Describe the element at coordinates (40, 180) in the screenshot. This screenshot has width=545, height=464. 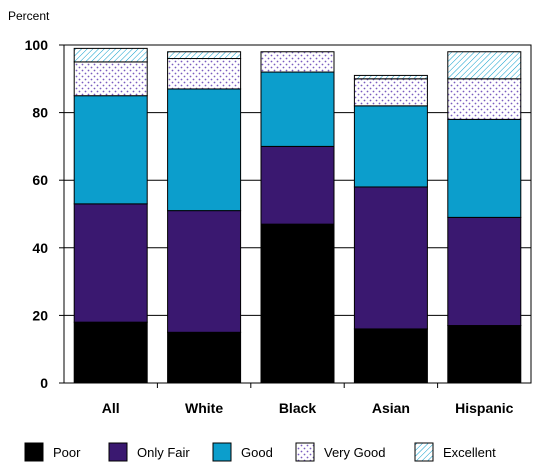
I see `y-tick-label: 60` at that location.